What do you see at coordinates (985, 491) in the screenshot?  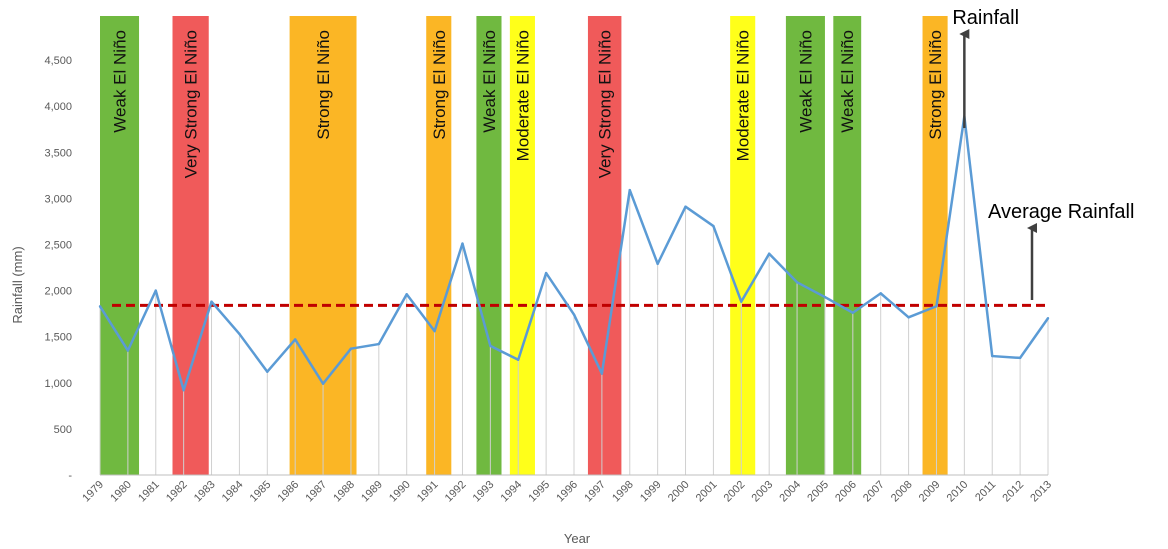 I see `x-tick-label: 2011` at bounding box center [985, 491].